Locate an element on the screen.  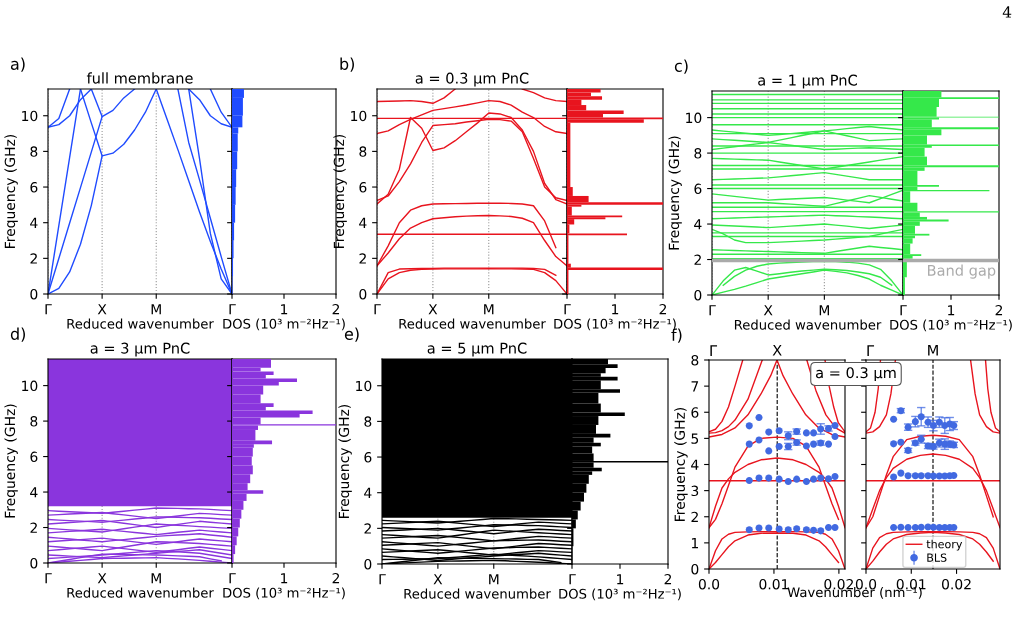
chart-title: a = 0.3 μm PnC is located at coordinates (472, 79).